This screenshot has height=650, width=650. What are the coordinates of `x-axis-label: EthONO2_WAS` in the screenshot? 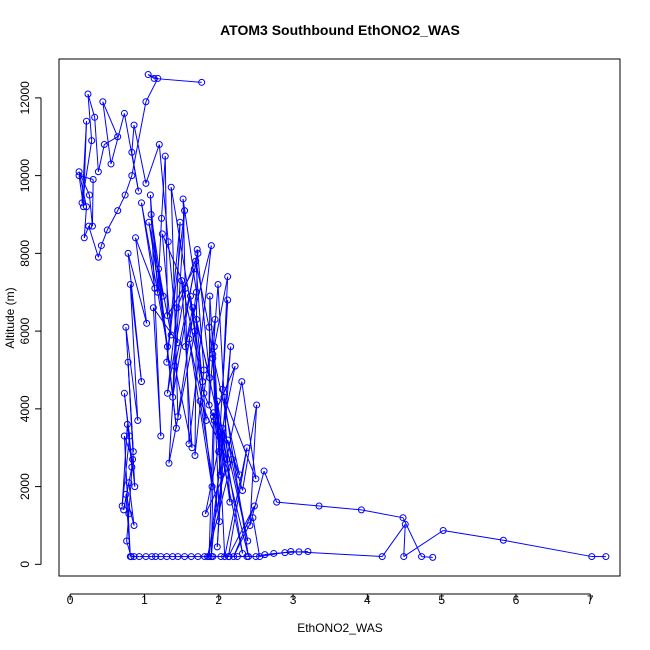 It's located at (340, 628).